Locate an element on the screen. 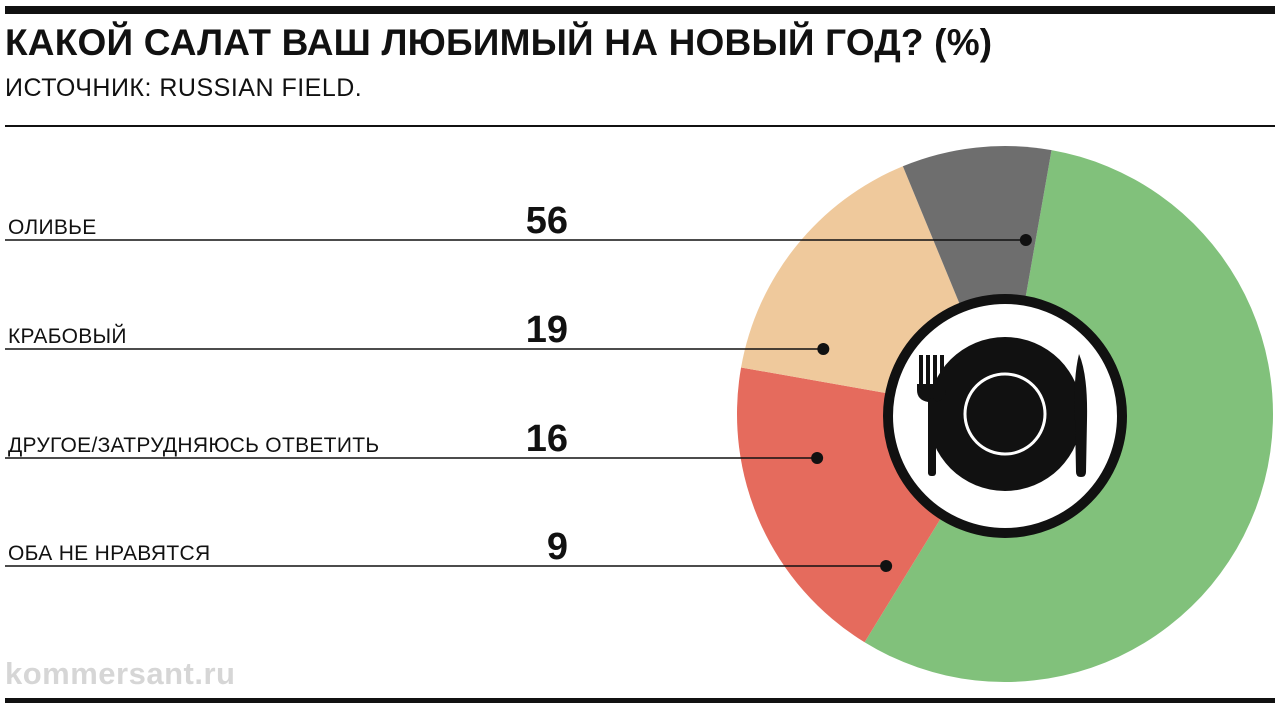 The image size is (1280, 710). value-label-neither: 9 is located at coordinates (557, 547).